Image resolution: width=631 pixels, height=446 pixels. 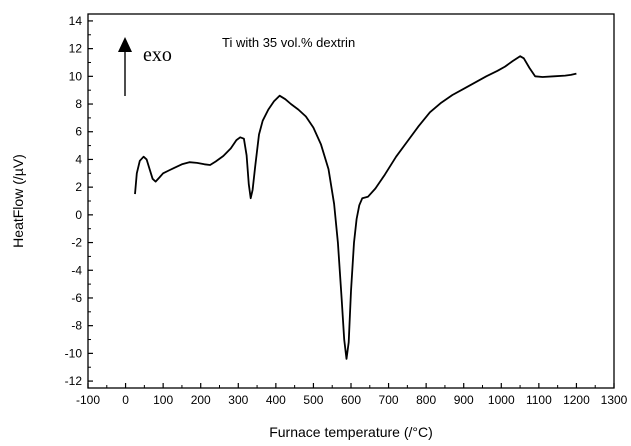 I want to click on x-tick-label: 600, so click(x=351, y=400).